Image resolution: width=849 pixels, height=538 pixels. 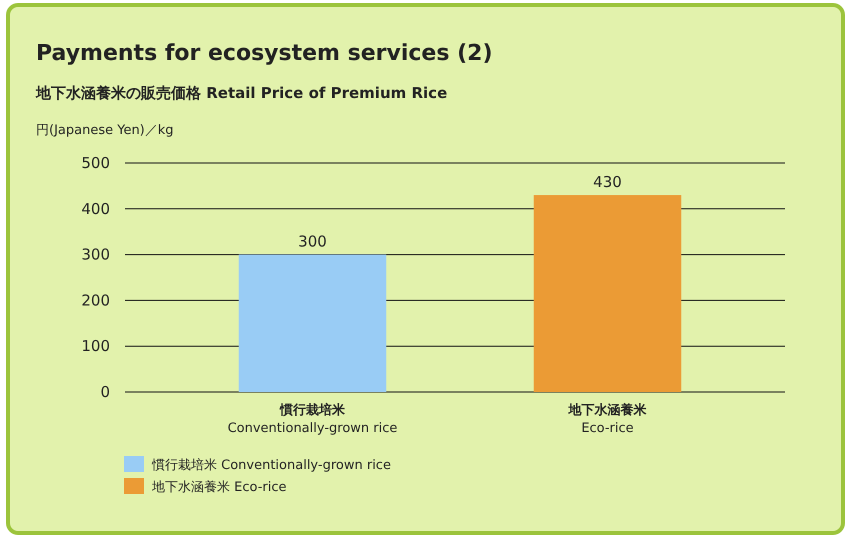 I want to click on y-tick-label: 100, so click(x=95, y=346).